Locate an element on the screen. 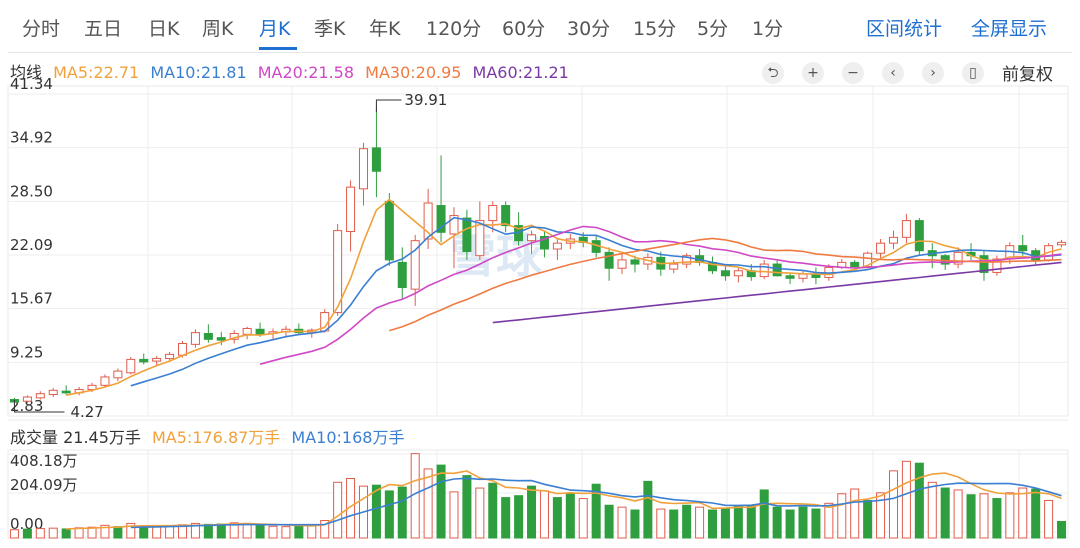 The width and height of the screenshot is (1080, 548). tabs-divider is located at coordinates (540, 52).